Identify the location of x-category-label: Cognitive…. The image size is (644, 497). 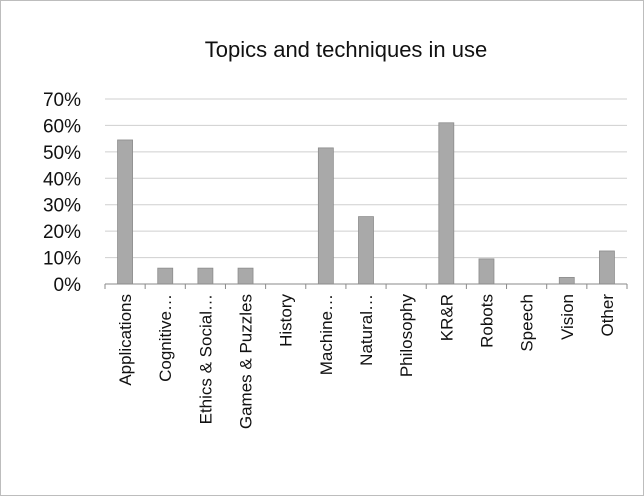
(165, 338).